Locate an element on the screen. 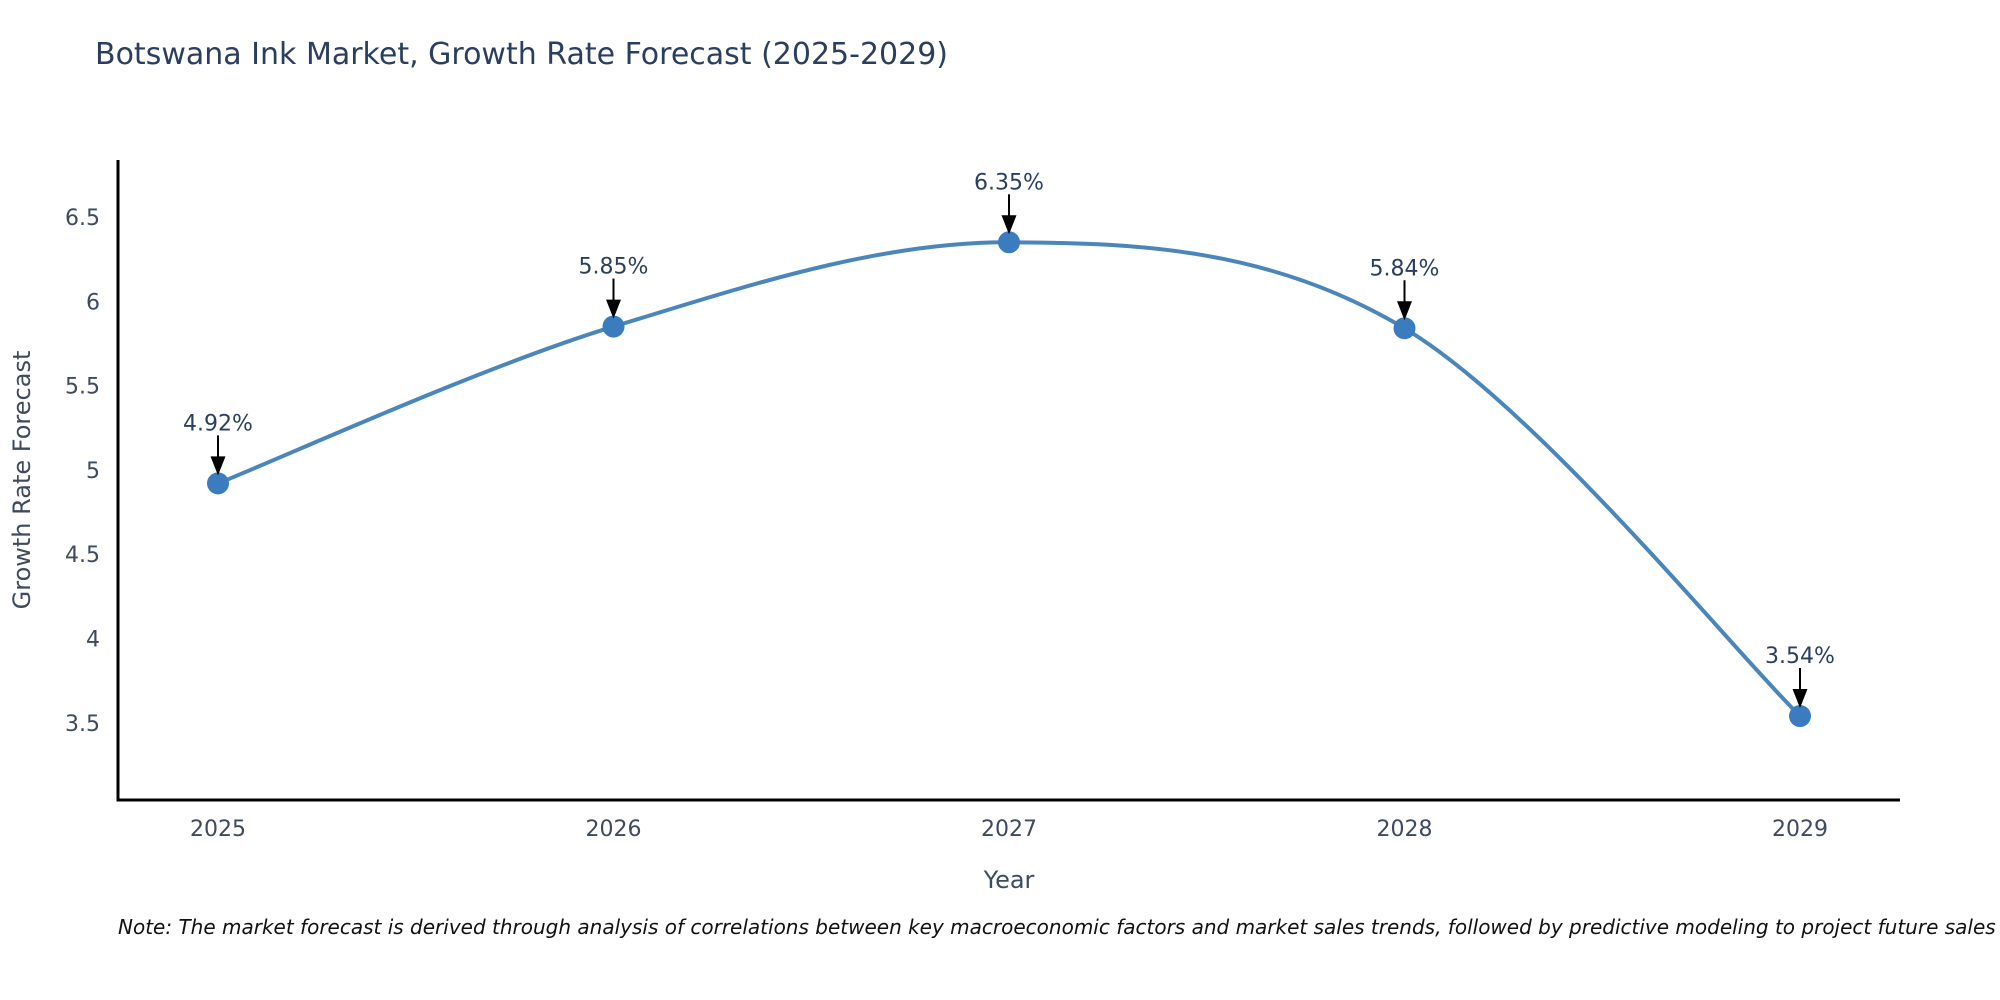 This screenshot has height=1000, width=2000. x-tick-label: 2028 is located at coordinates (1405, 829).